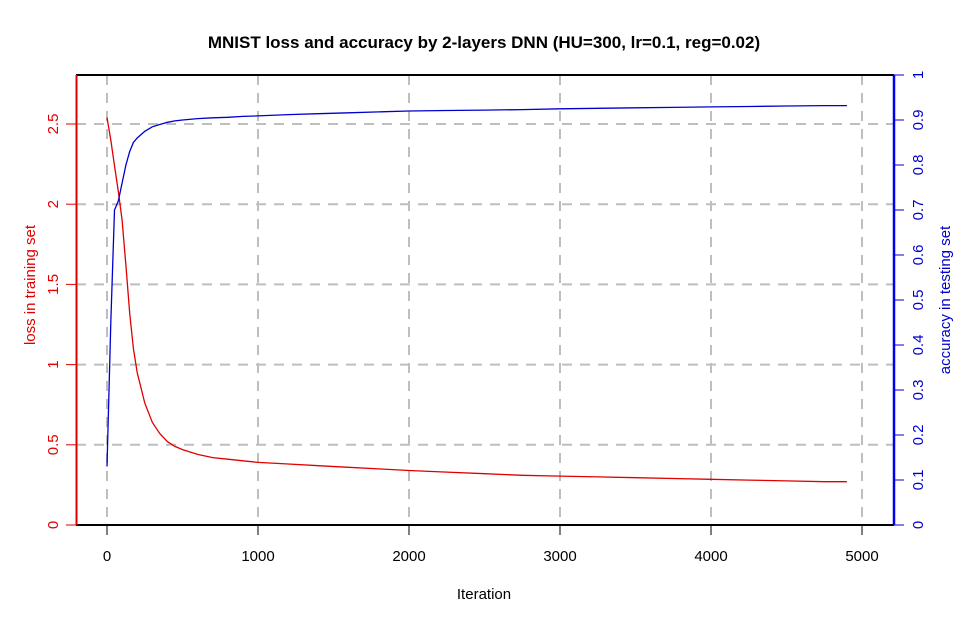  Describe the element at coordinates (861, 556) in the screenshot. I see `x-tick-label: 5000` at that location.